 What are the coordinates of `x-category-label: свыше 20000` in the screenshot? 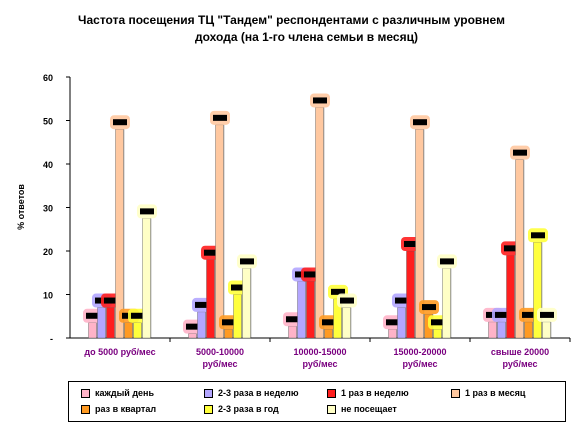 It's located at (520, 352).